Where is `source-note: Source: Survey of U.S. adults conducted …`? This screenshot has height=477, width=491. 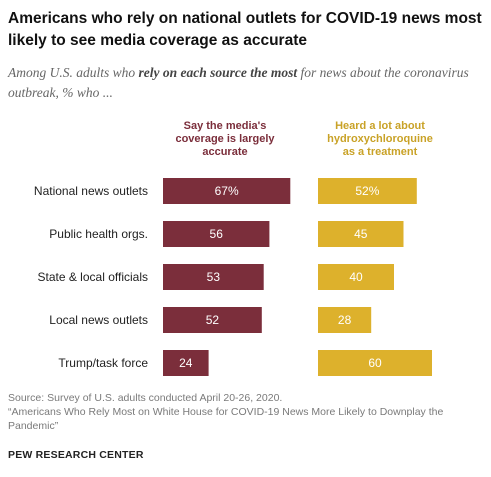 source-note: Source: Survey of U.S. adults conducted … is located at coordinates (145, 398).